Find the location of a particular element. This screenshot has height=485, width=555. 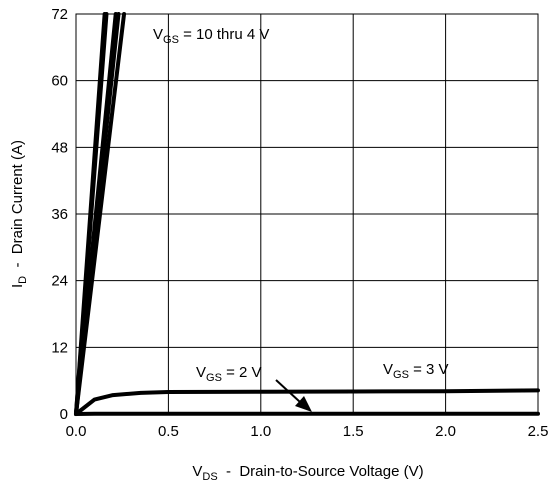

y-axis-title-main: I is located at coordinates (17, 286).